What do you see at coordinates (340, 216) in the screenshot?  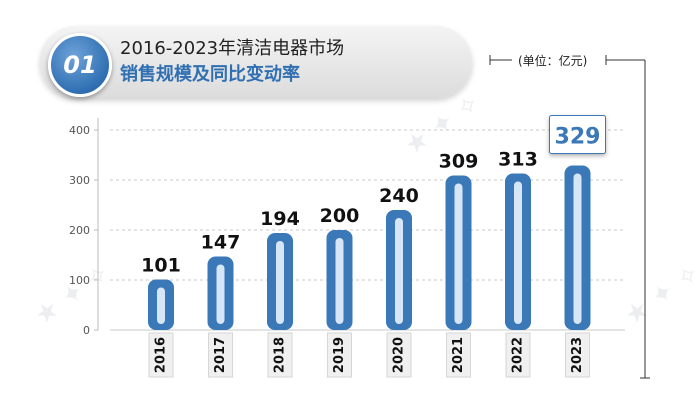 I see `data-label: 200` at bounding box center [340, 216].